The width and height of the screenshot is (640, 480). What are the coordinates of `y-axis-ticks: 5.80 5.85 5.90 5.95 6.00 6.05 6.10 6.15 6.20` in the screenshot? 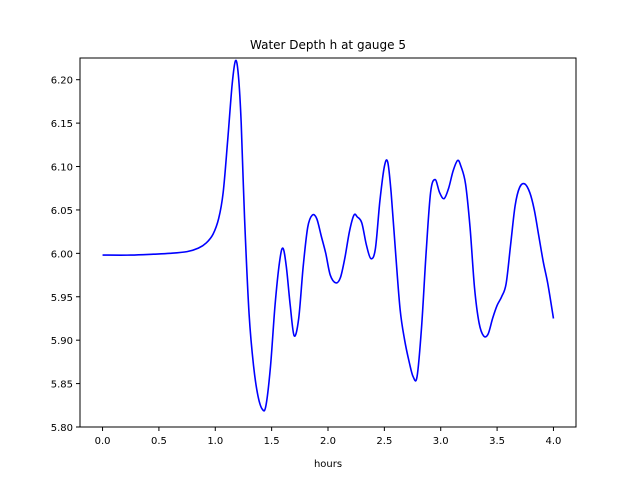 It's located at (65, 255).